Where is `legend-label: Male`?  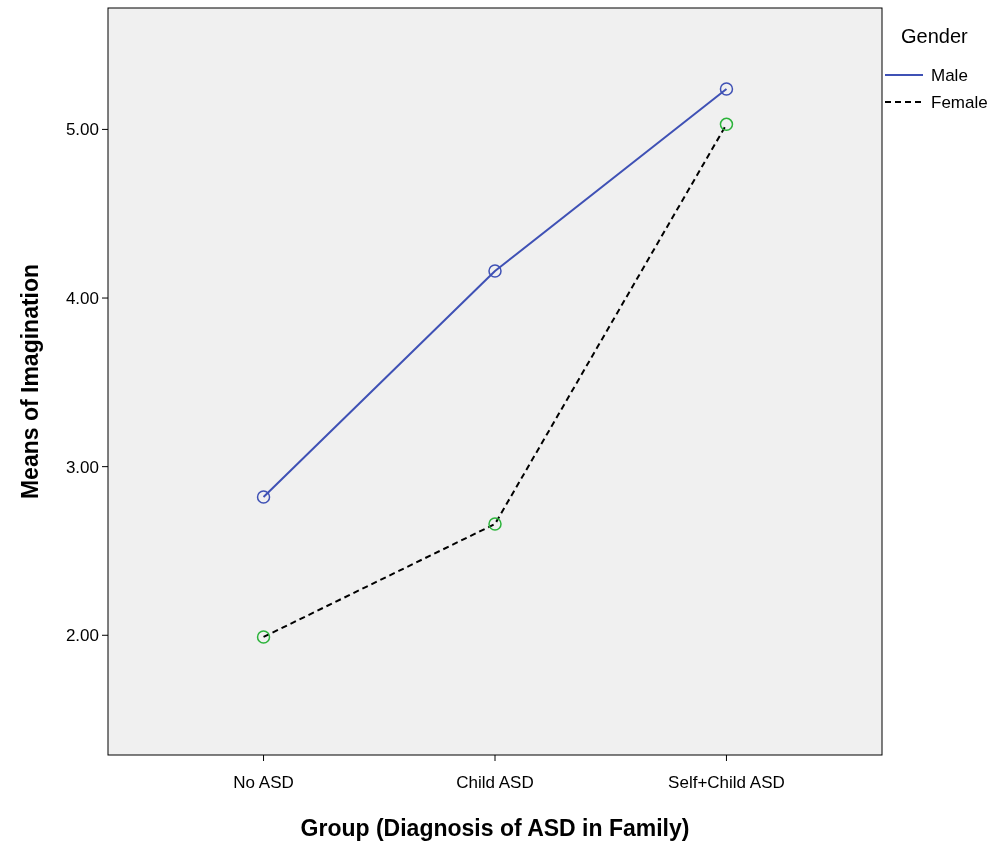
legend-label: Male is located at coordinates (949, 75).